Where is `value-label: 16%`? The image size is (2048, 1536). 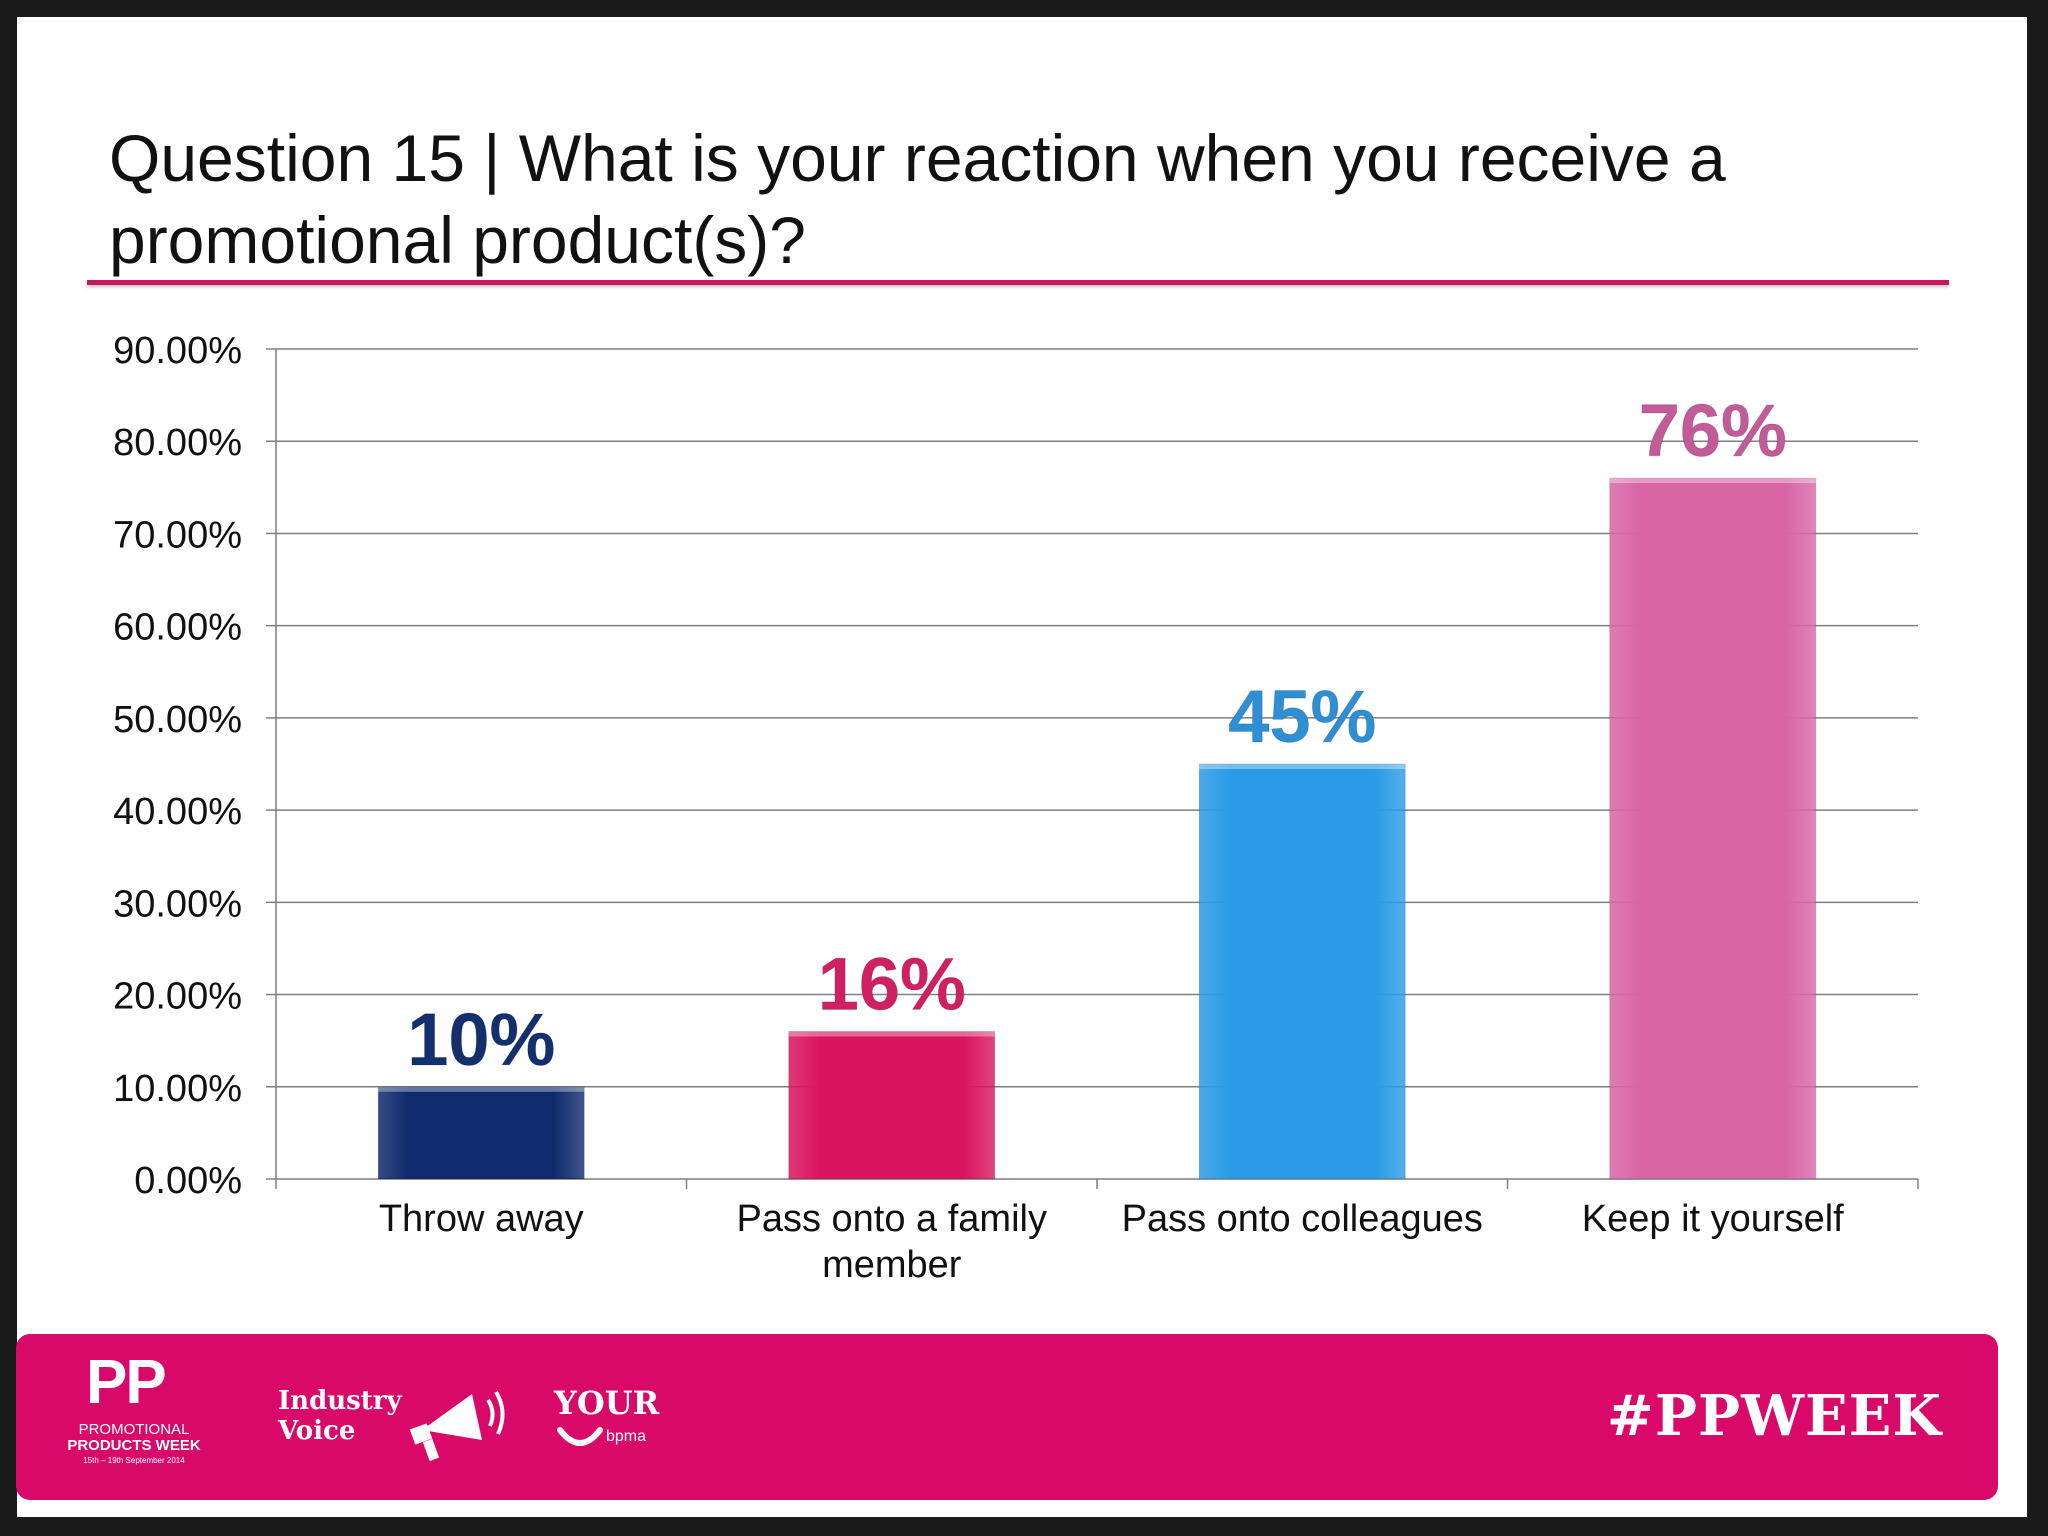 value-label: 16% is located at coordinates (892, 983).